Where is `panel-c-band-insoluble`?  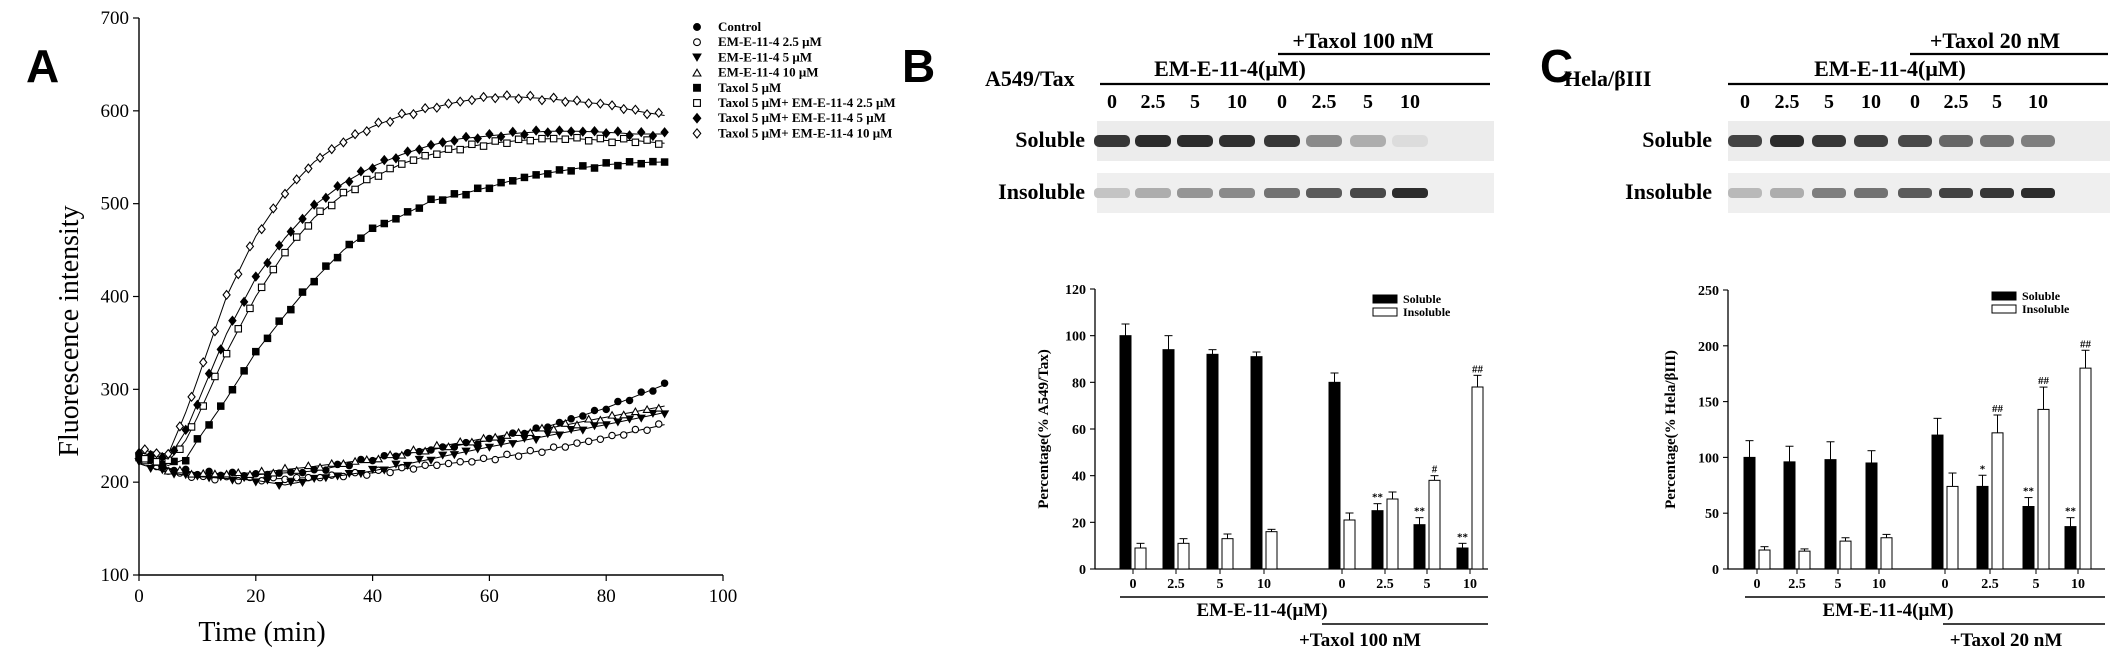 panel-c-band-insoluble is located at coordinates (1956, 193).